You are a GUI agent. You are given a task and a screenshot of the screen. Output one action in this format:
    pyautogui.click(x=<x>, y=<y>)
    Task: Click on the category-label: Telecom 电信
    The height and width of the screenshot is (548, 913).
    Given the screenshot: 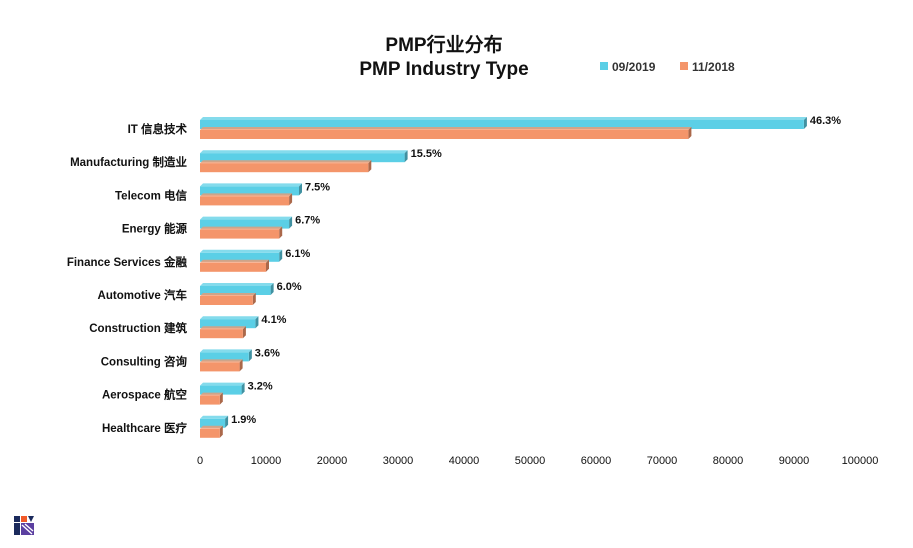 What is the action you would take?
    pyautogui.click(x=151, y=195)
    